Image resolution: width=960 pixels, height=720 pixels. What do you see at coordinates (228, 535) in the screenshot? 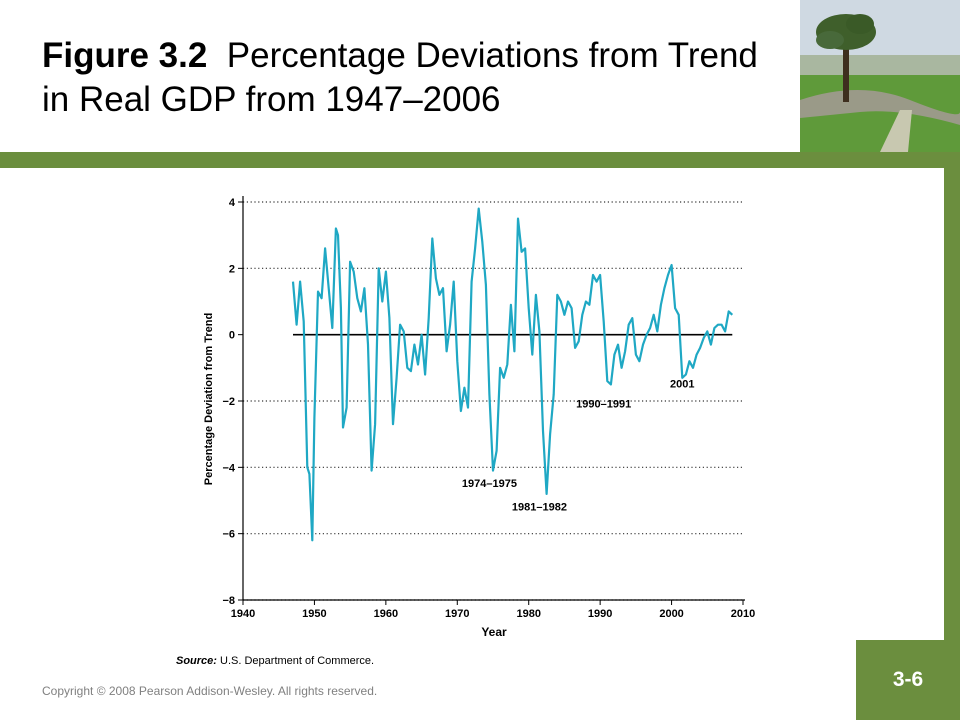
I see `y-tick-label: −6` at bounding box center [228, 535].